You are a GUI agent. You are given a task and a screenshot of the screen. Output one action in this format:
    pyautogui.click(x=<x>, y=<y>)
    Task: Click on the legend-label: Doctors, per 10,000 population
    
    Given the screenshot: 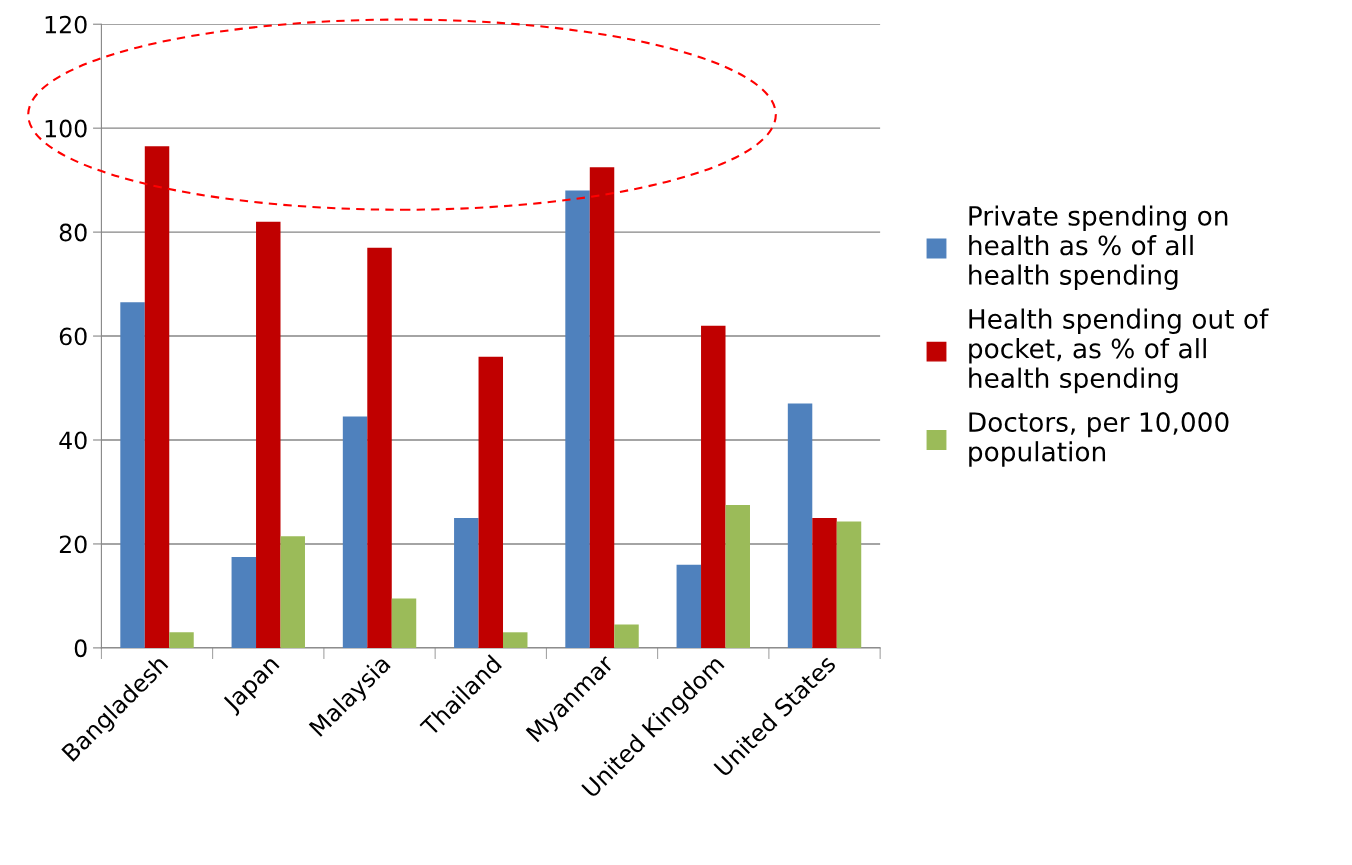 What is the action you would take?
    pyautogui.click(x=1099, y=439)
    